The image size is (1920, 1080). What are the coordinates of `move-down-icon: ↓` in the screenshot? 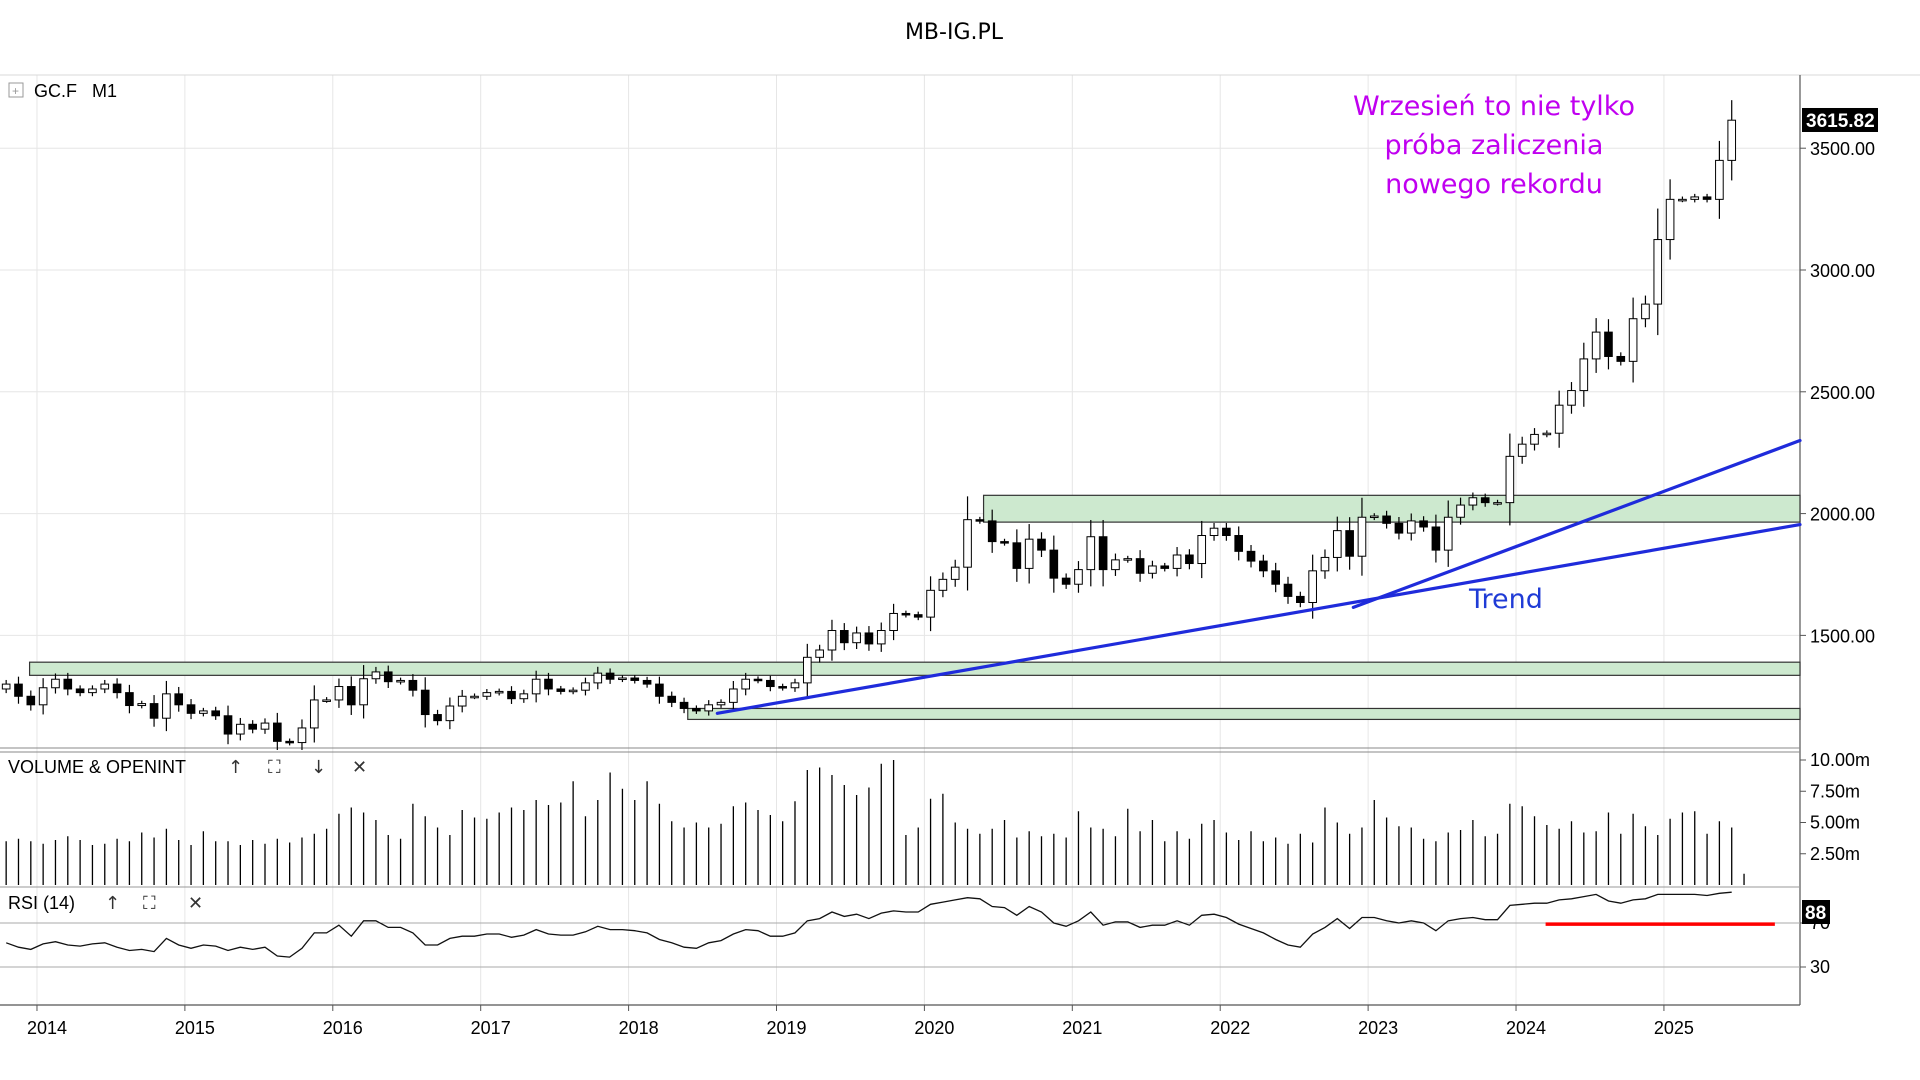 It's located at (318, 767).